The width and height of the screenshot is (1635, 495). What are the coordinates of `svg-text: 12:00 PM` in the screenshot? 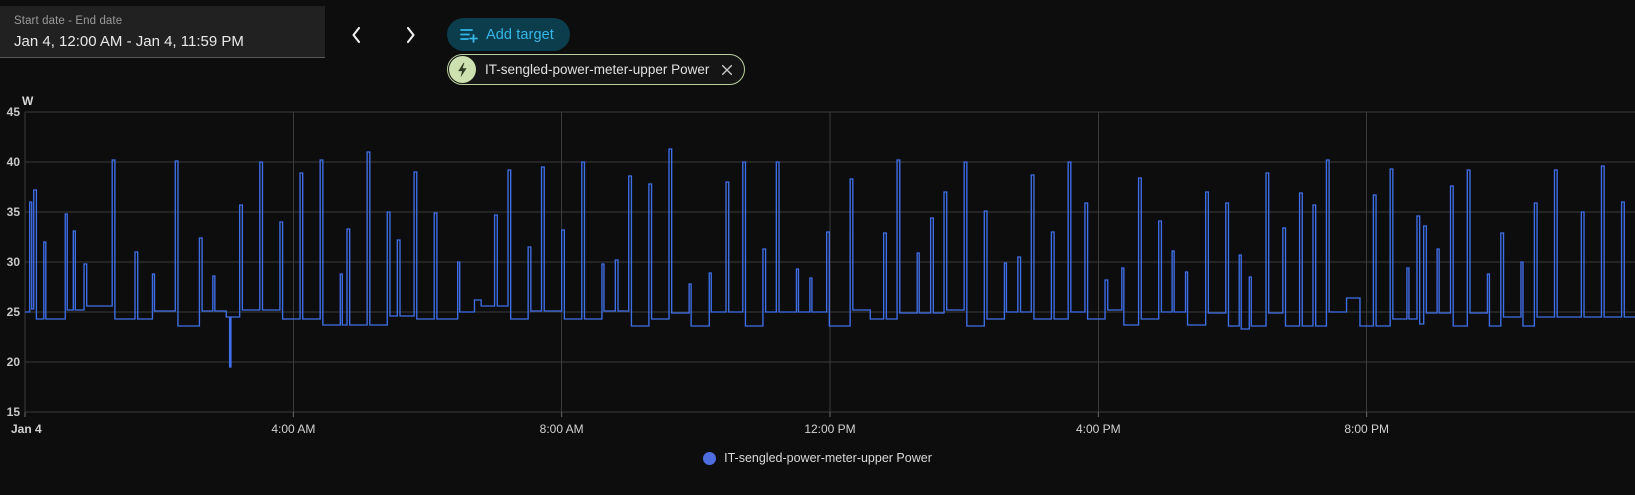 It's located at (829, 429).